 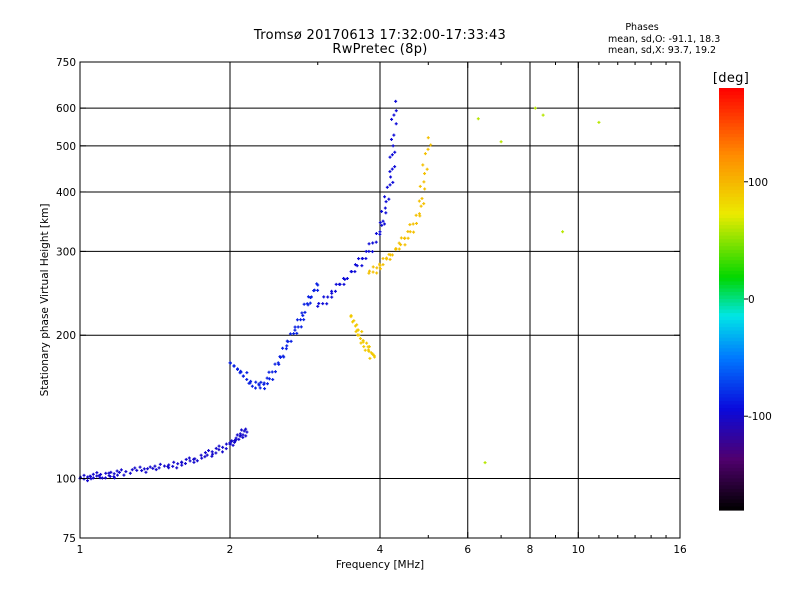 What do you see at coordinates (380, 565) in the screenshot?
I see `x-axis-label: Frequency [MHz]` at bounding box center [380, 565].